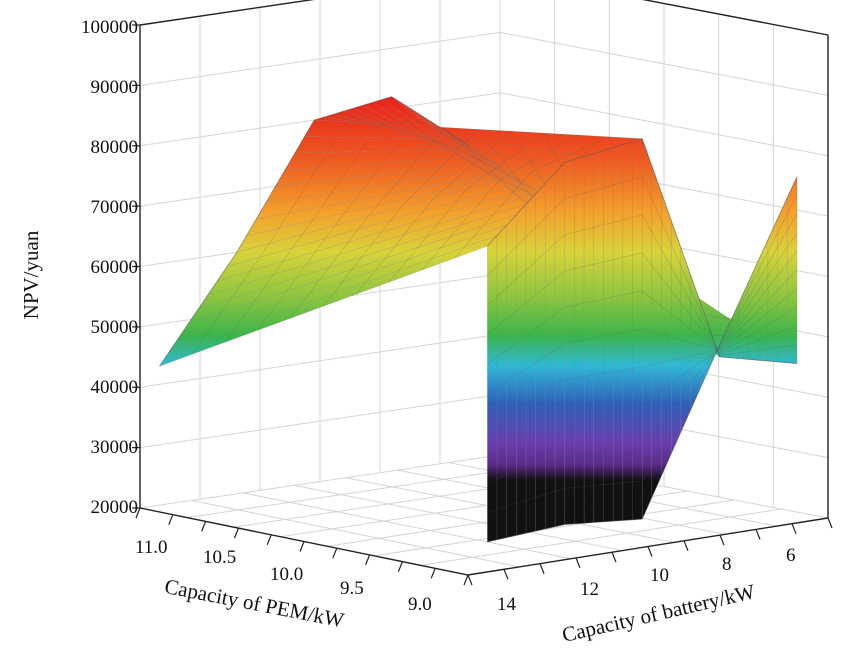  What do you see at coordinates (115, 327) in the screenshot?
I see `z-tick-label: 50000` at bounding box center [115, 327].